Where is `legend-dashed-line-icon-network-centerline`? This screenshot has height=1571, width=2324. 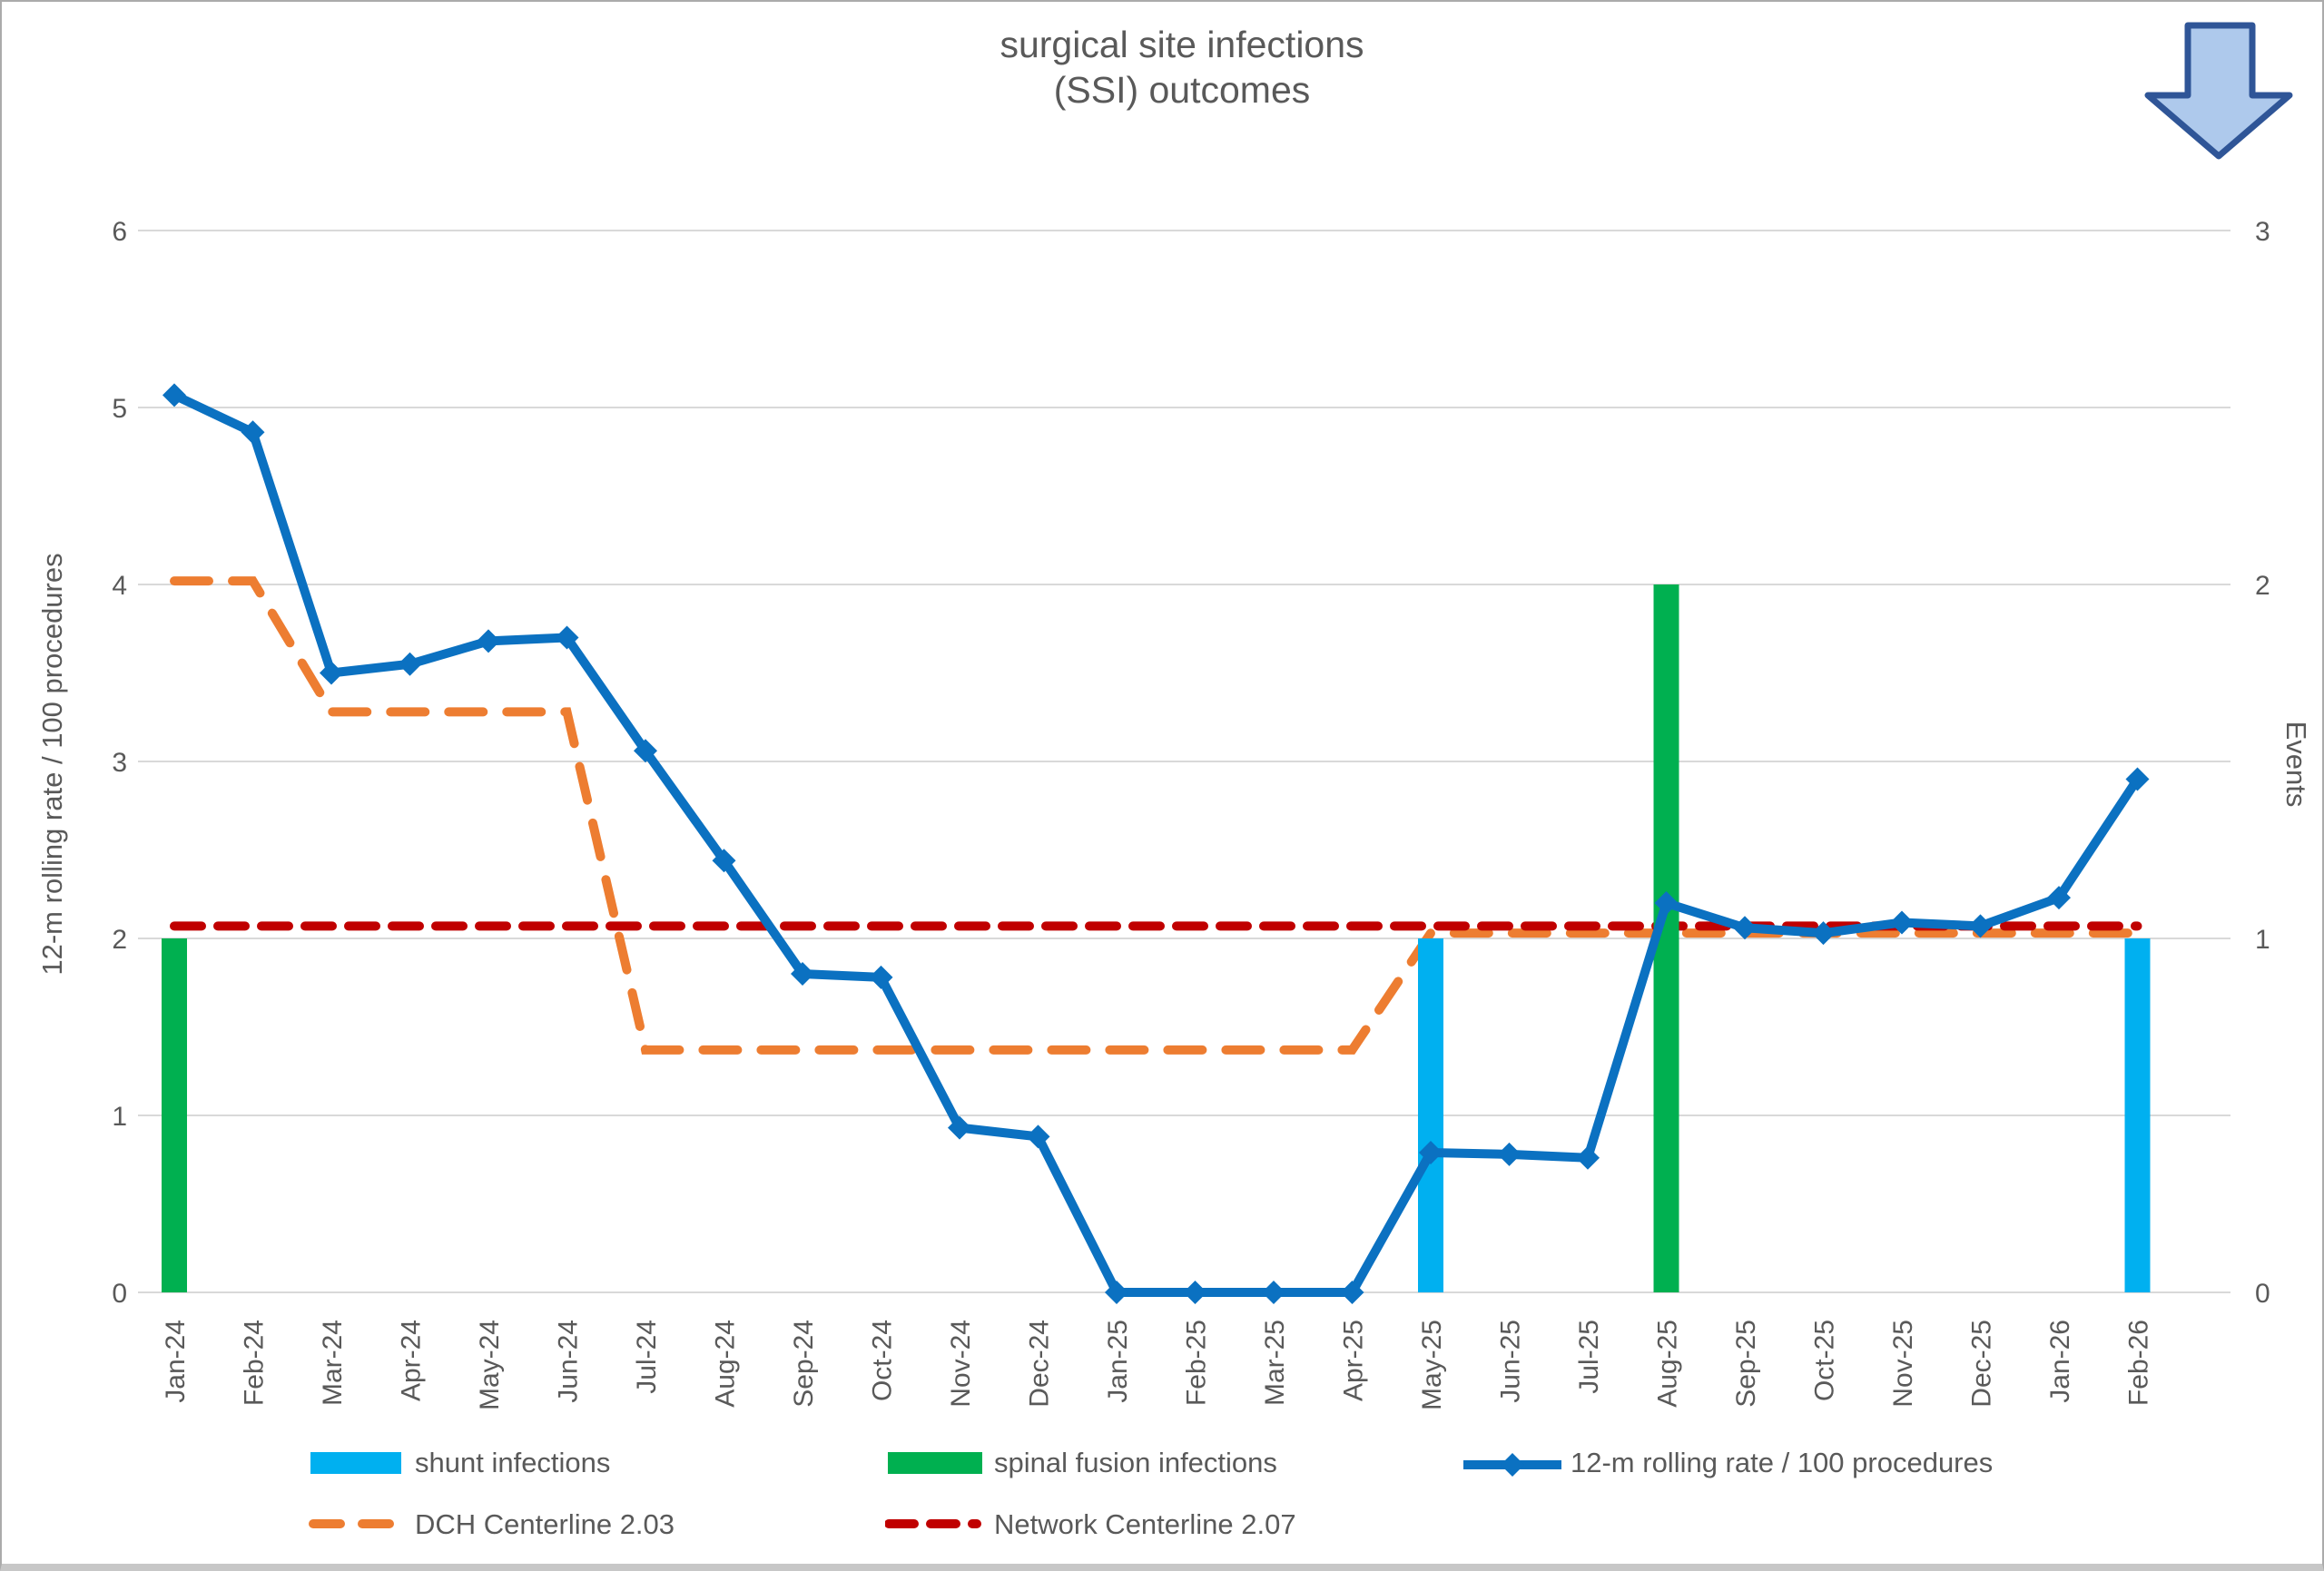
legend-dashed-line-icon-network-centerline is located at coordinates (936, 1523).